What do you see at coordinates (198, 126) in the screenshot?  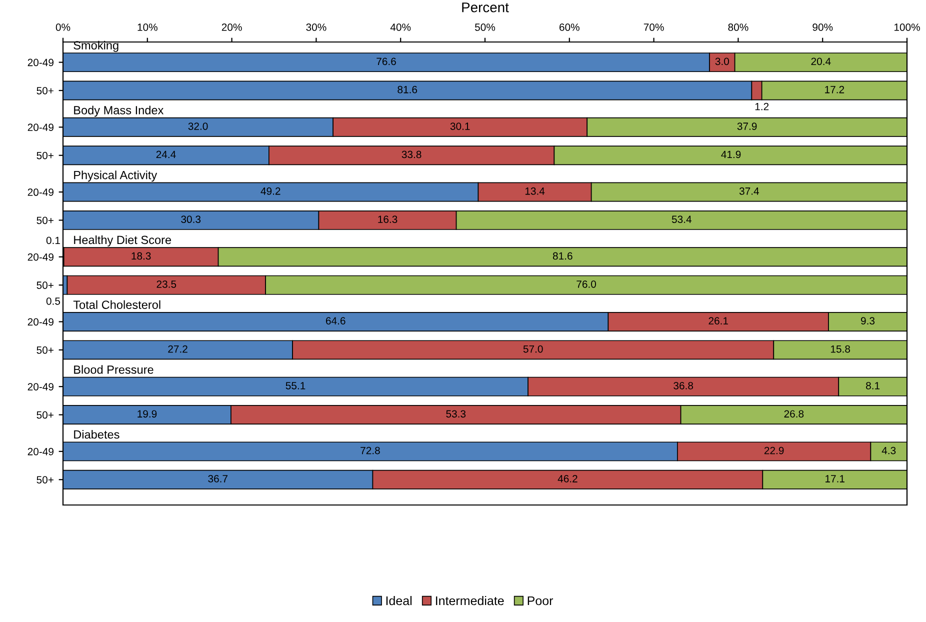 I see `data-label: 32.0` at bounding box center [198, 126].